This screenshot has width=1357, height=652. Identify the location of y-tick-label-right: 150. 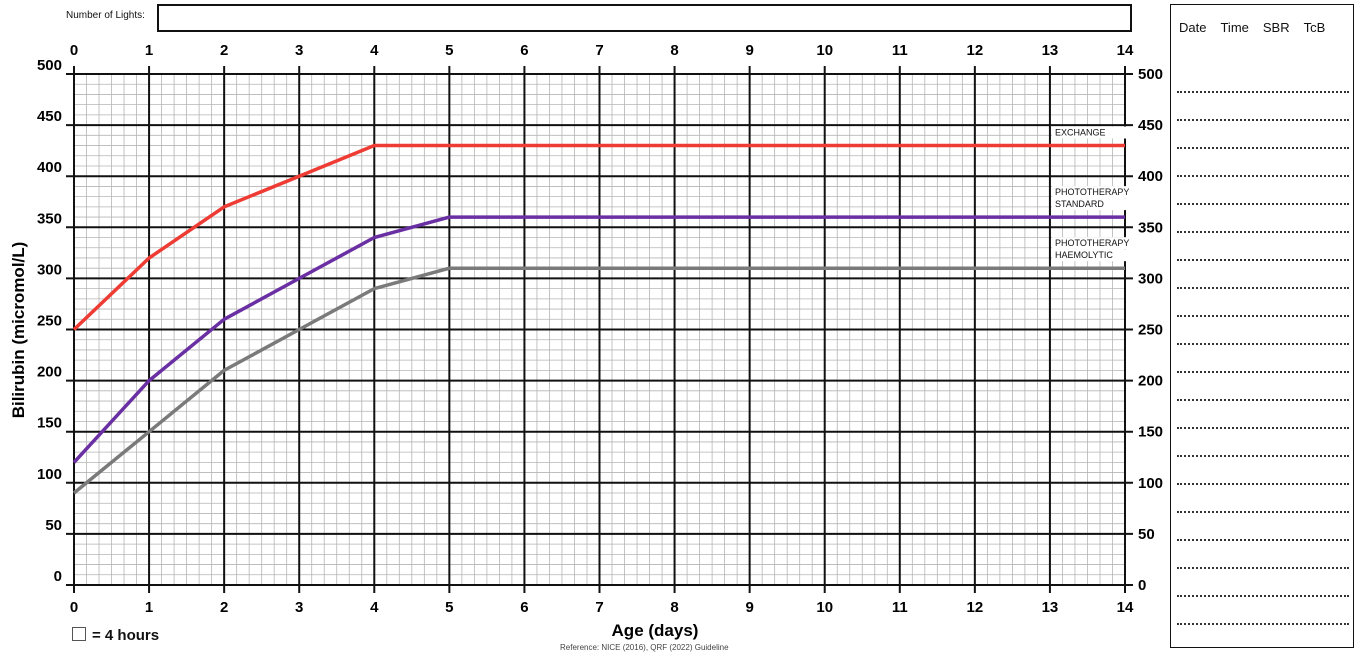
(1150, 432).